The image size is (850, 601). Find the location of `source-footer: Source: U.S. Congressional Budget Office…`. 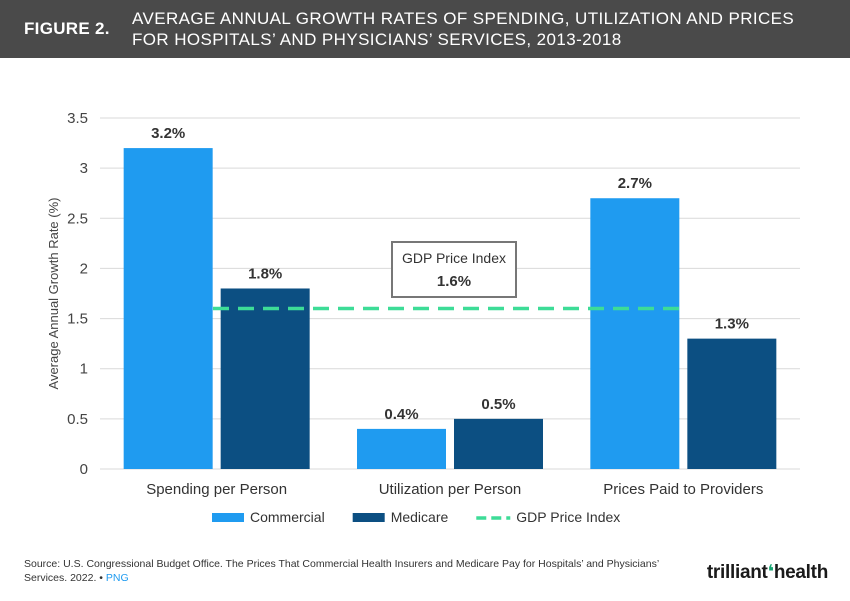

source-footer: Source: U.S. Congressional Budget Office… is located at coordinates (349, 571).